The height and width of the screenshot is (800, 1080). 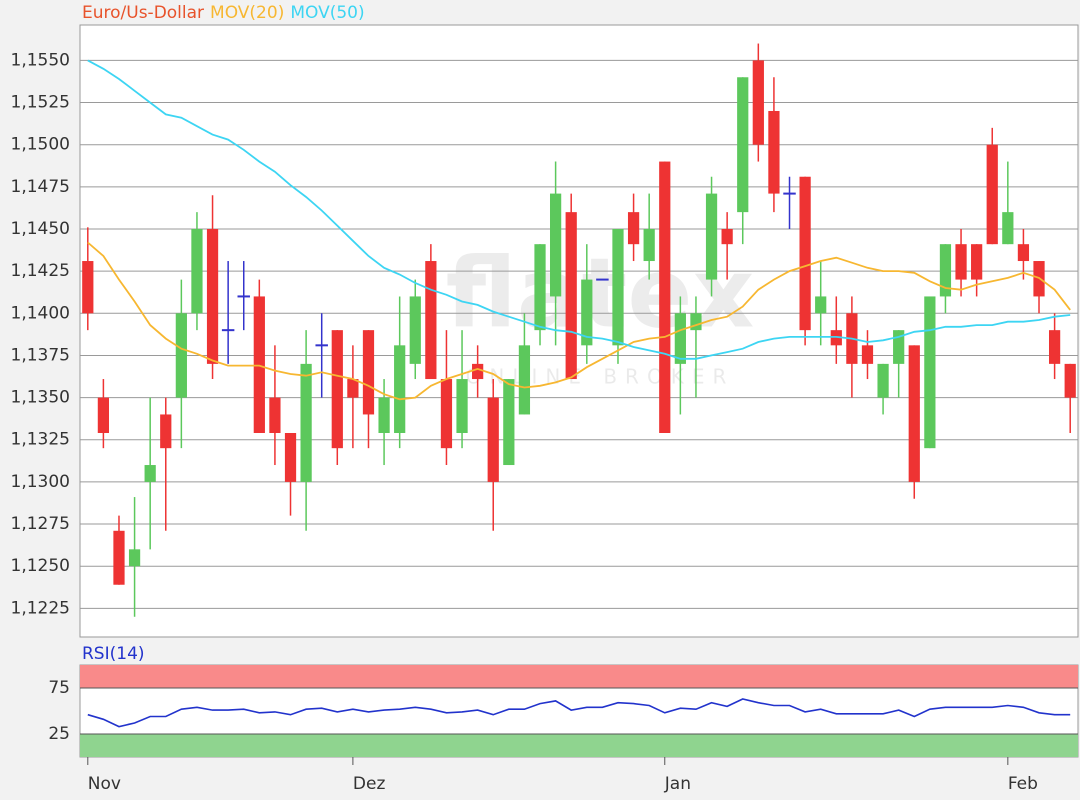 What do you see at coordinates (327, 13) in the screenshot?
I see `legend-entry: MOV(50)` at bounding box center [327, 13].